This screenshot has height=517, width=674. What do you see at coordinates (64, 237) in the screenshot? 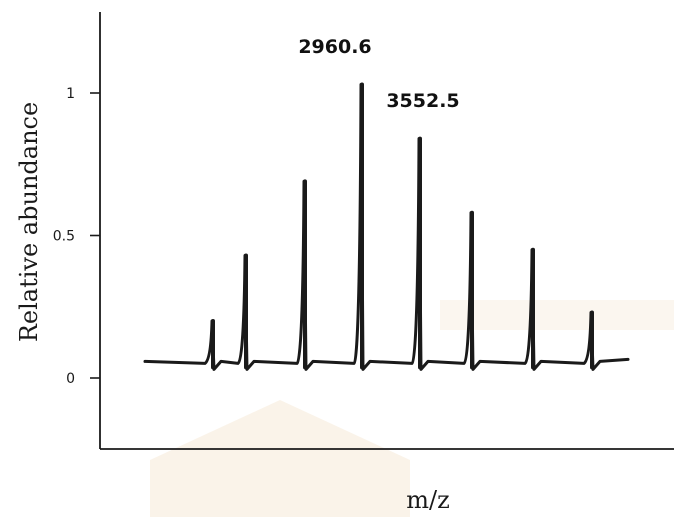
I see `y-tick-label: 0.5` at bounding box center [64, 237].